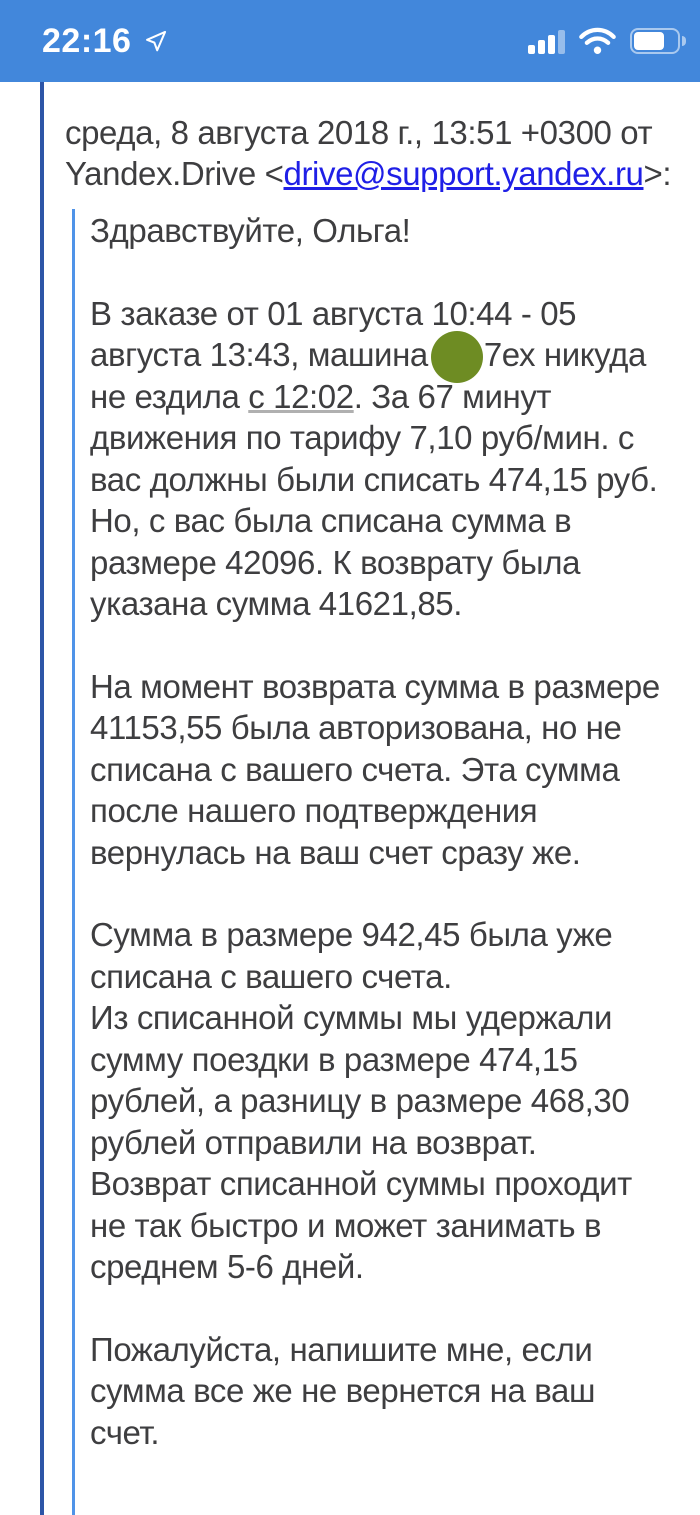  I want to click on order-text-after-blob: 7ех никуда не ездила, so click(368, 375).